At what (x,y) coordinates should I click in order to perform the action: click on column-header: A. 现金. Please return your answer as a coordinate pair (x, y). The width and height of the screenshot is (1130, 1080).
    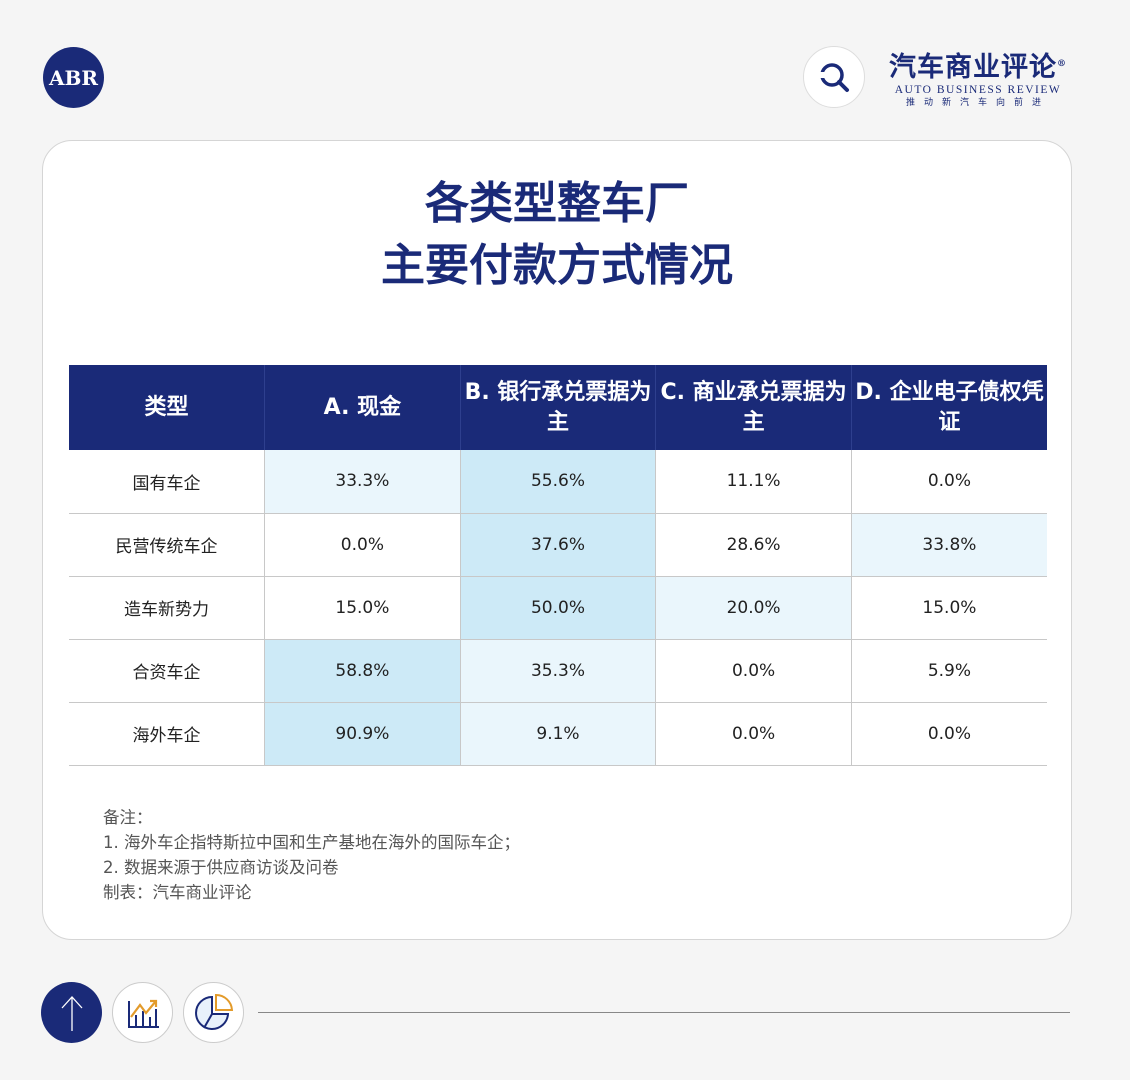
    Looking at the image, I should click on (362, 407).